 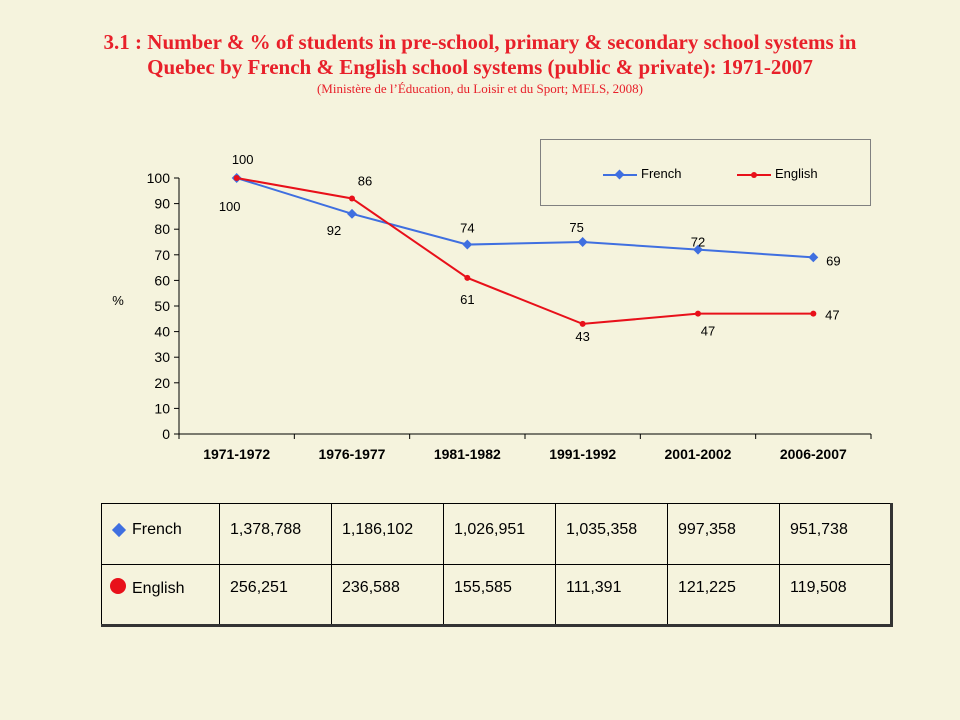 I want to click on row-label-french: French, so click(x=160, y=534).